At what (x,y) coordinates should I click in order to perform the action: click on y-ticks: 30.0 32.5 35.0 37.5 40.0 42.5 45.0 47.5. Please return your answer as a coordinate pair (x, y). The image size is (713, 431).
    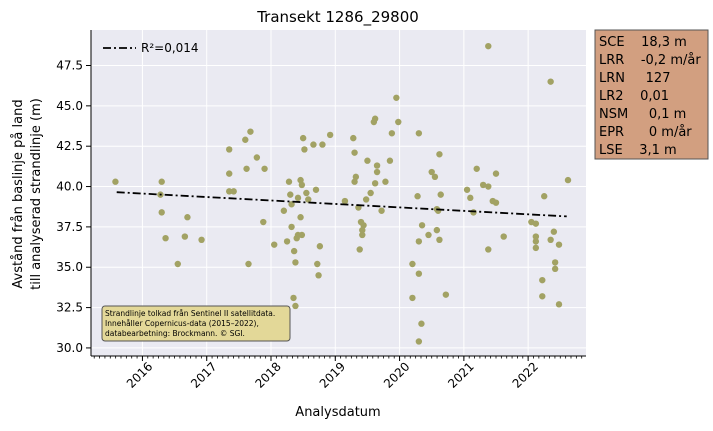
    Looking at the image, I should click on (73, 207).